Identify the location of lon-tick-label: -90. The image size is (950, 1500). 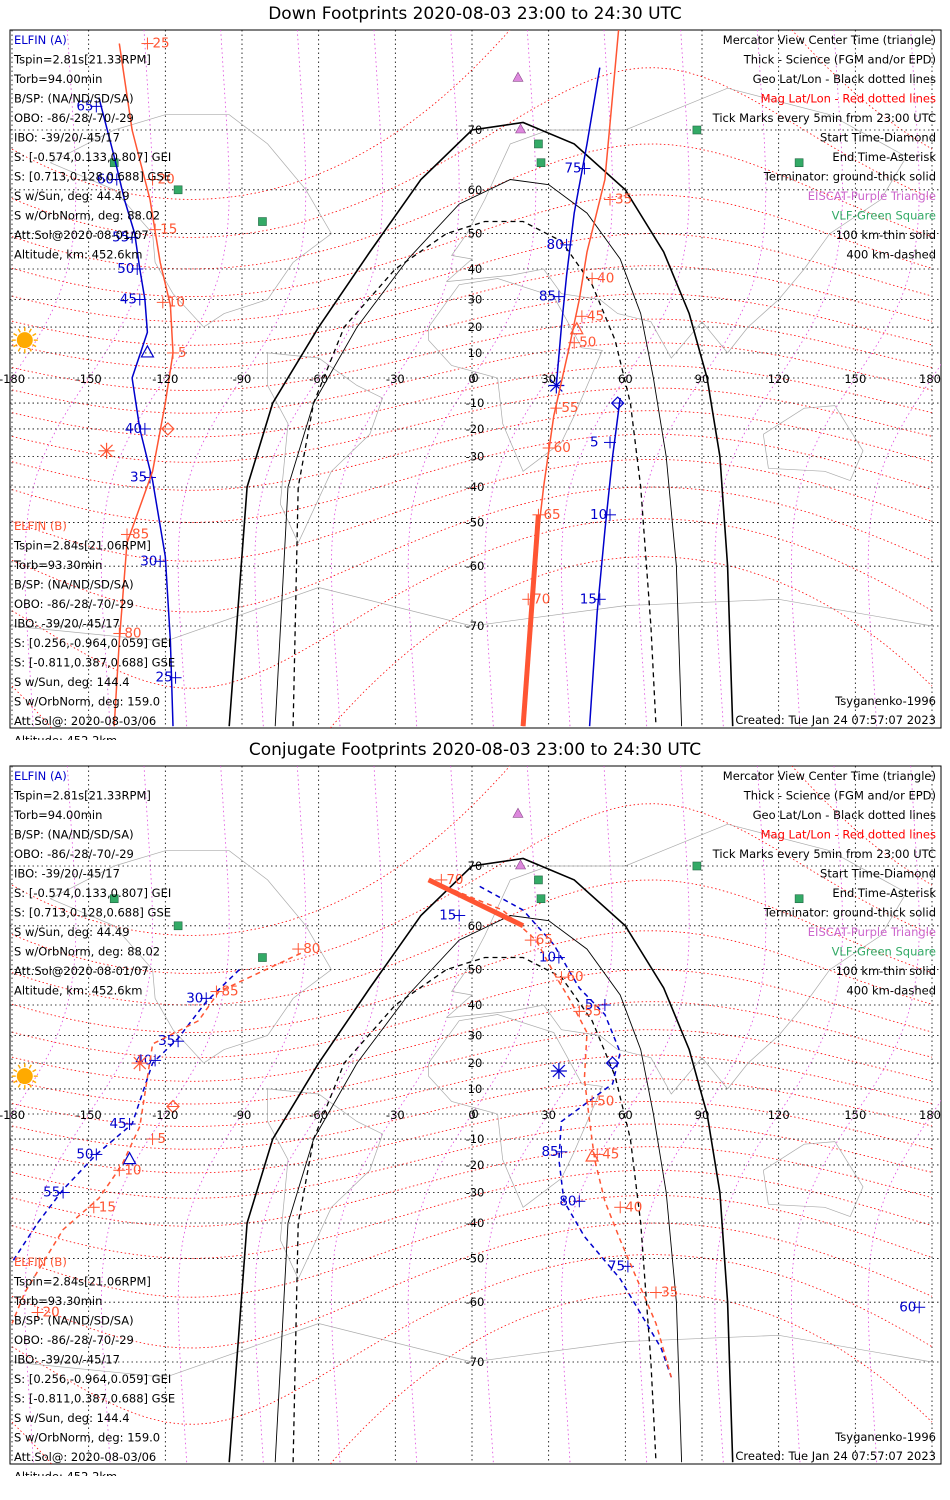
(242, 1115).